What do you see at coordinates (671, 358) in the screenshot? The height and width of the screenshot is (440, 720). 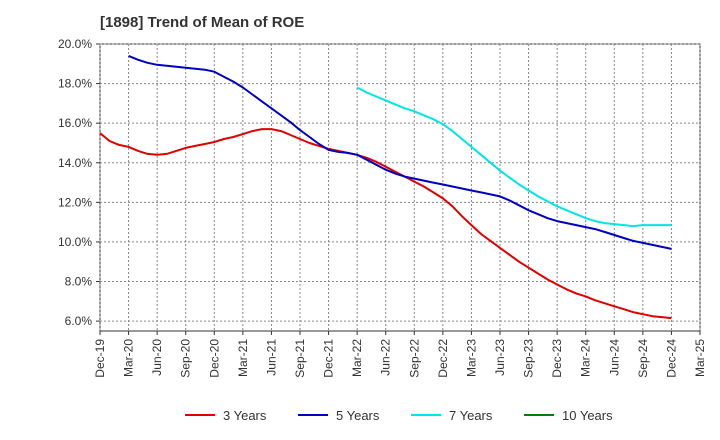 I see `x-tick-label: Dec-24` at bounding box center [671, 358].